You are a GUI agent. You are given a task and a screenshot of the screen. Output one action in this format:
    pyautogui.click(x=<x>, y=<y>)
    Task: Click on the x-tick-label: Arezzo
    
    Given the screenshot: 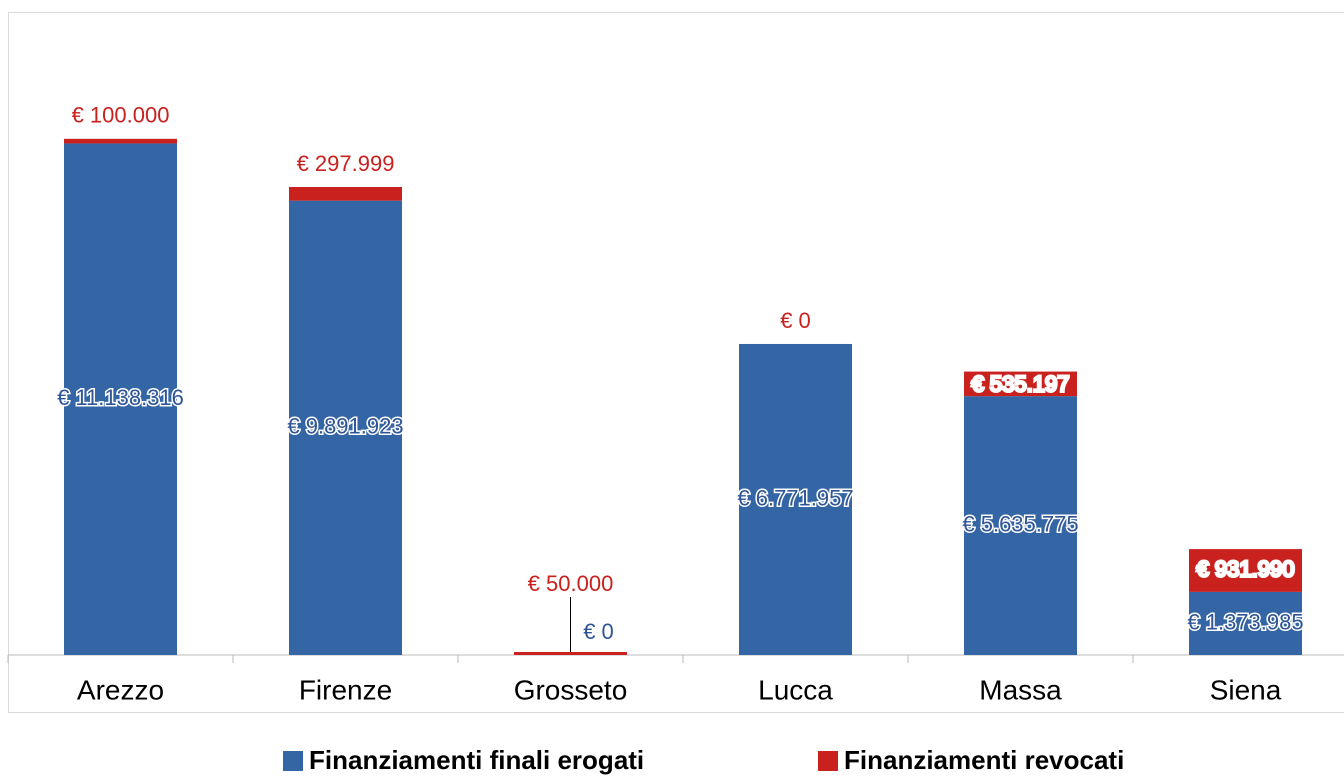 What is the action you would take?
    pyautogui.click(x=120, y=689)
    